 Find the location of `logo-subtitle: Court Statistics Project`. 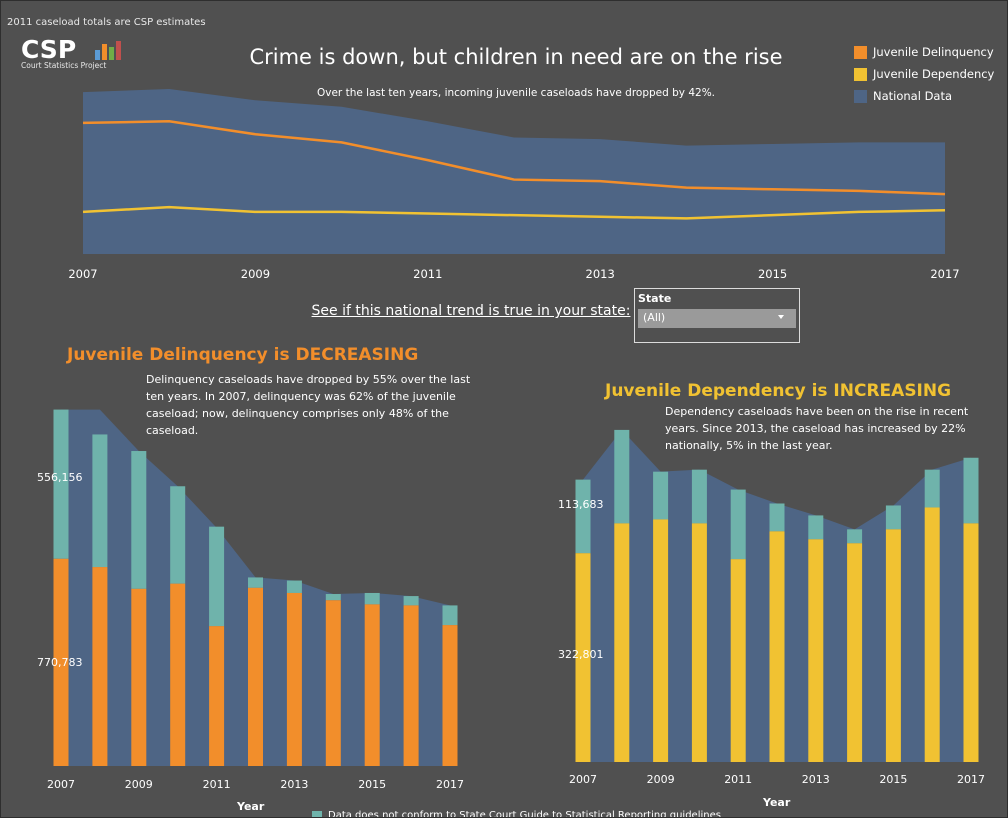

logo-subtitle: Court Statistics Project is located at coordinates (64, 65).